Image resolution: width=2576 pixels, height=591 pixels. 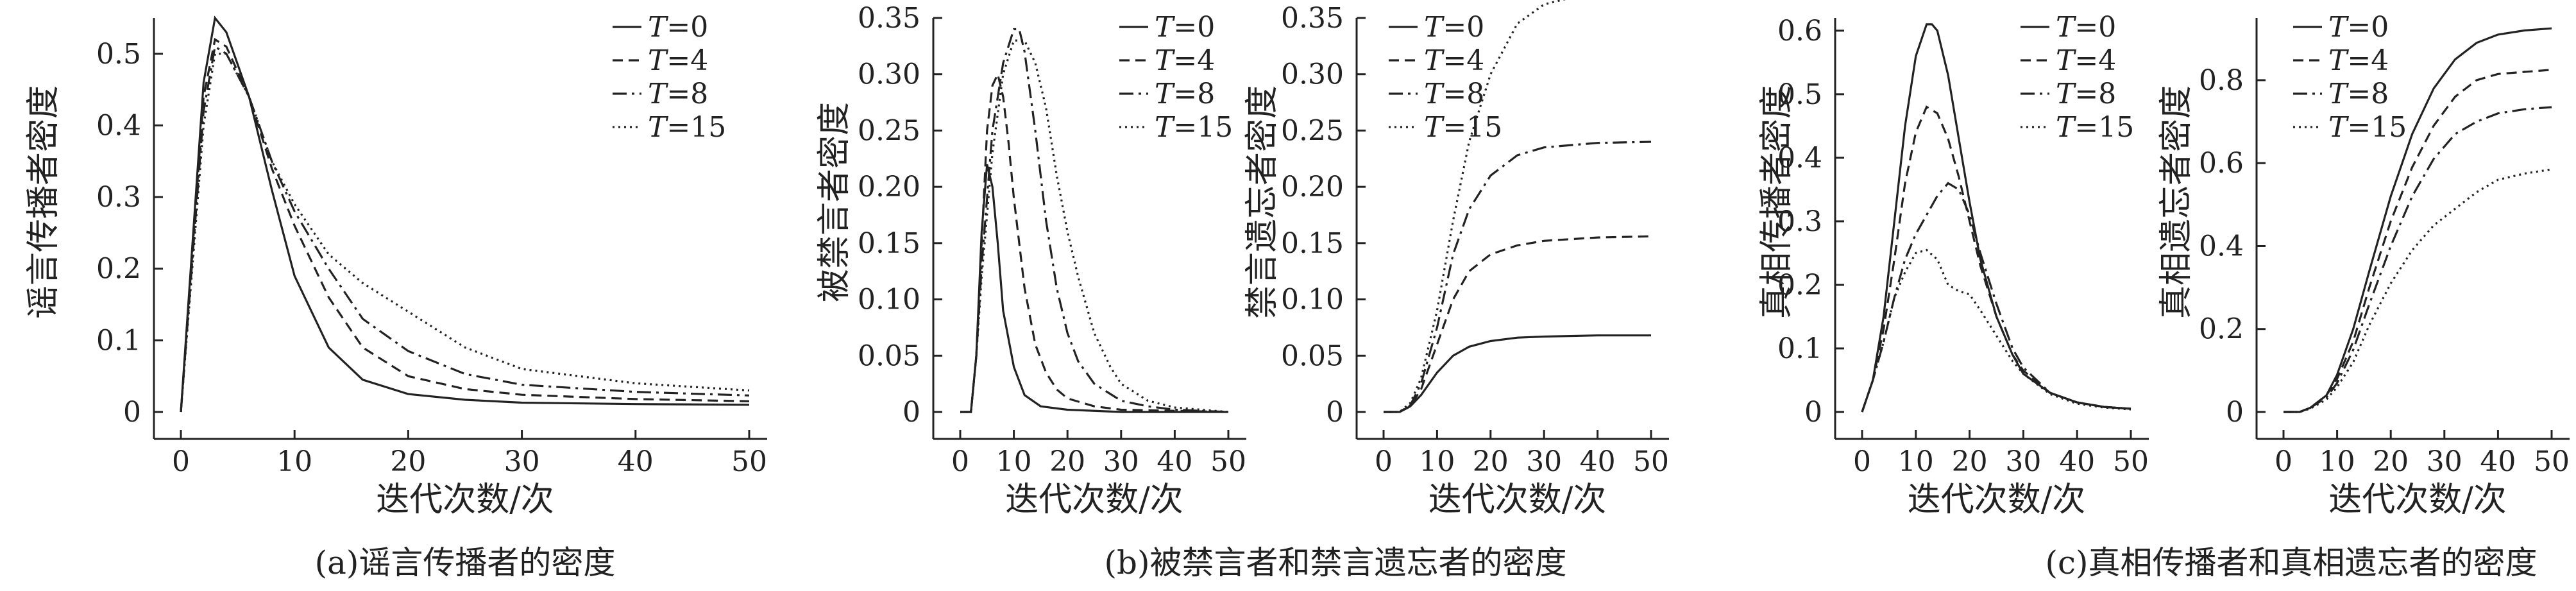 I want to click on y-tick-label: 0.3, so click(x=118, y=197).